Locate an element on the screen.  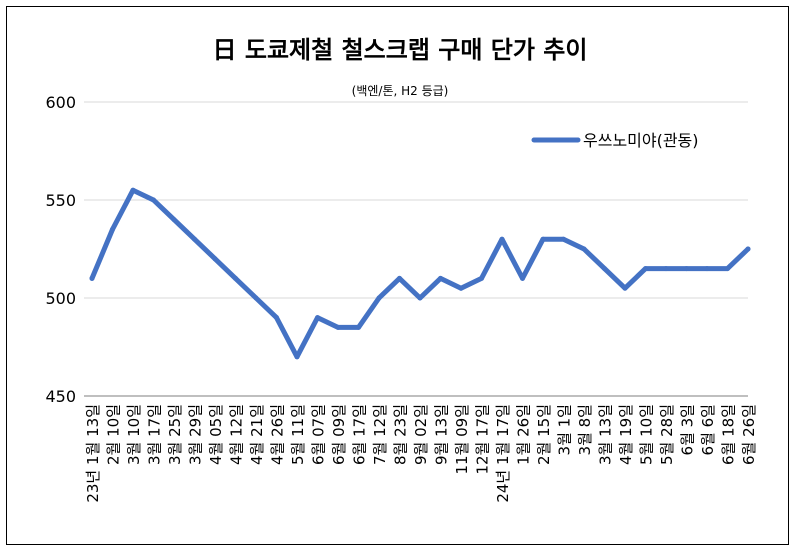
x-tick-label: 6월 6일 is located at coordinates (708, 429).